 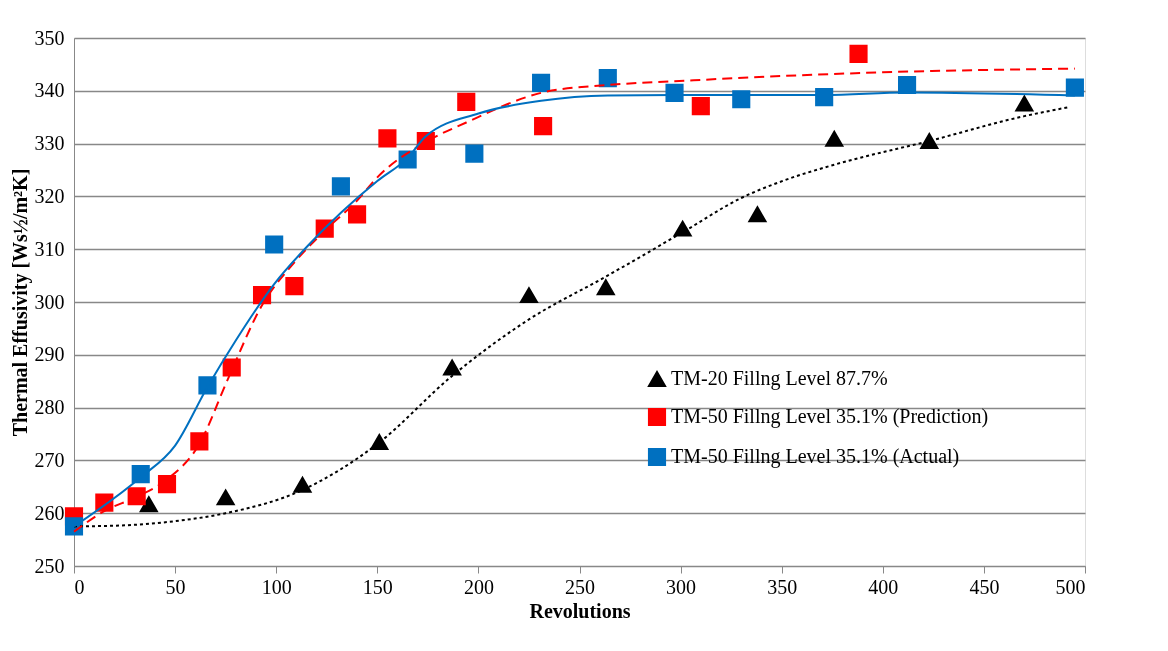 What do you see at coordinates (815, 456) in the screenshot?
I see `legend-label: TM-50 Fillng Level 35.1% (Actual)` at bounding box center [815, 456].